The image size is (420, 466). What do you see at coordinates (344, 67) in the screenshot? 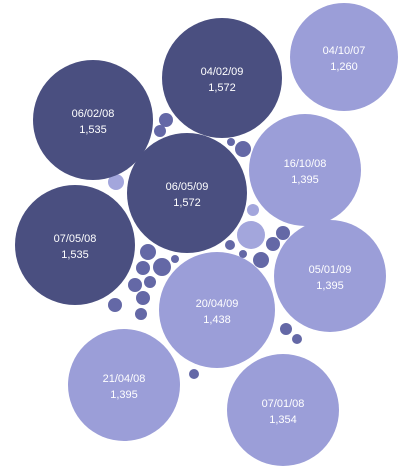
I see `bubble-value-label: 1,260` at bounding box center [344, 67].